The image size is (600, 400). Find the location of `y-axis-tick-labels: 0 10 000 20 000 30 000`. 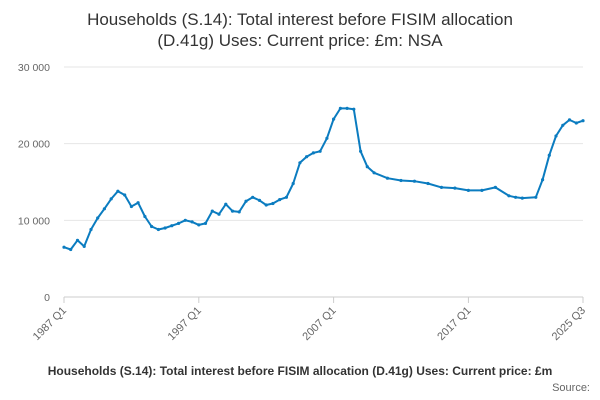

y-axis-tick-labels: 0 10 000 20 000 30 000 is located at coordinates (34, 183).